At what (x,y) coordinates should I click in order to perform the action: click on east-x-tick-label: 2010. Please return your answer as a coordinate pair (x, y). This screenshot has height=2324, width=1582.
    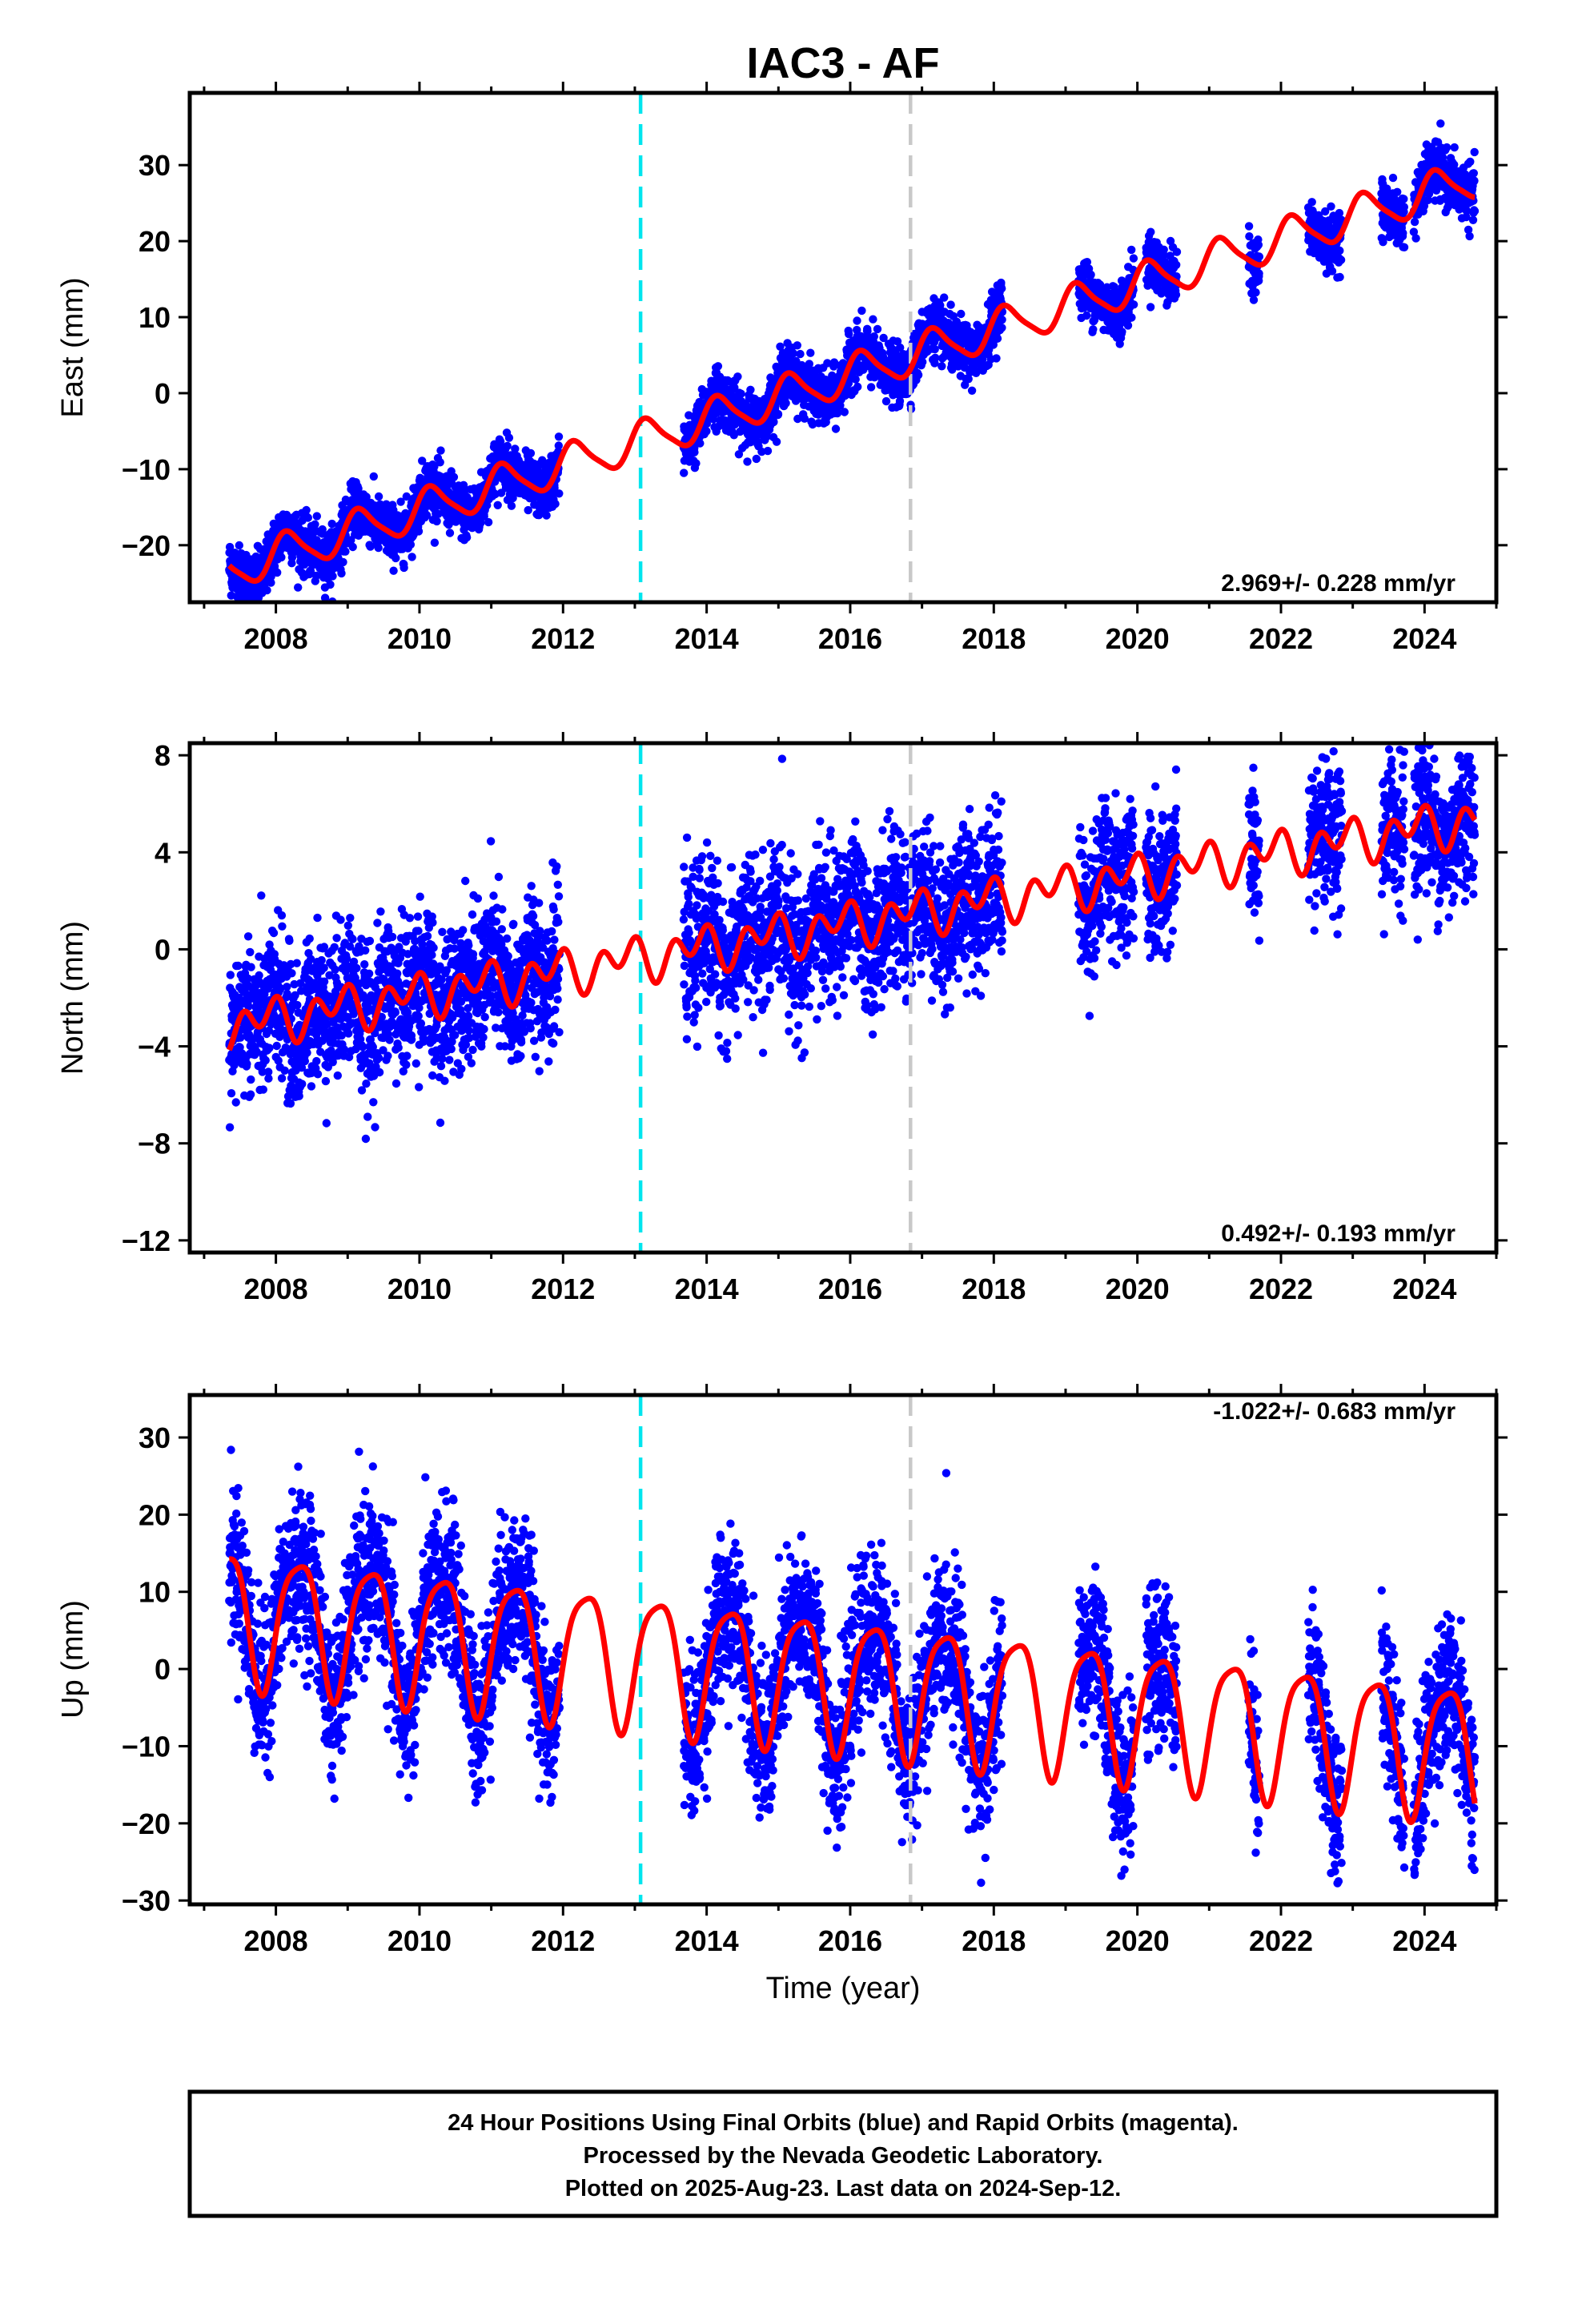
    Looking at the image, I should click on (419, 638).